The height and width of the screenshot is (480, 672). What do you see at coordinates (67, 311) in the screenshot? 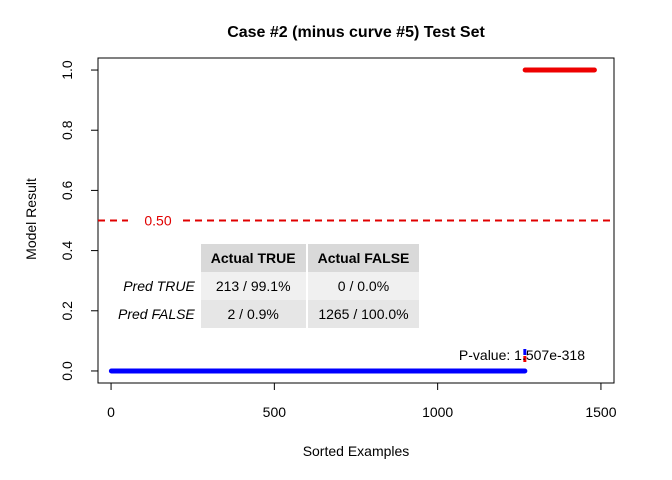
I see `y-tick-label: 0.2` at bounding box center [67, 311].